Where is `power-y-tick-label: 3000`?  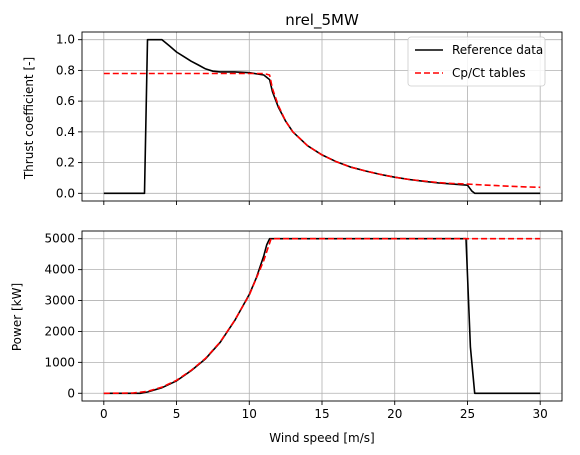 power-y-tick-label: 3000 is located at coordinates (59, 301).